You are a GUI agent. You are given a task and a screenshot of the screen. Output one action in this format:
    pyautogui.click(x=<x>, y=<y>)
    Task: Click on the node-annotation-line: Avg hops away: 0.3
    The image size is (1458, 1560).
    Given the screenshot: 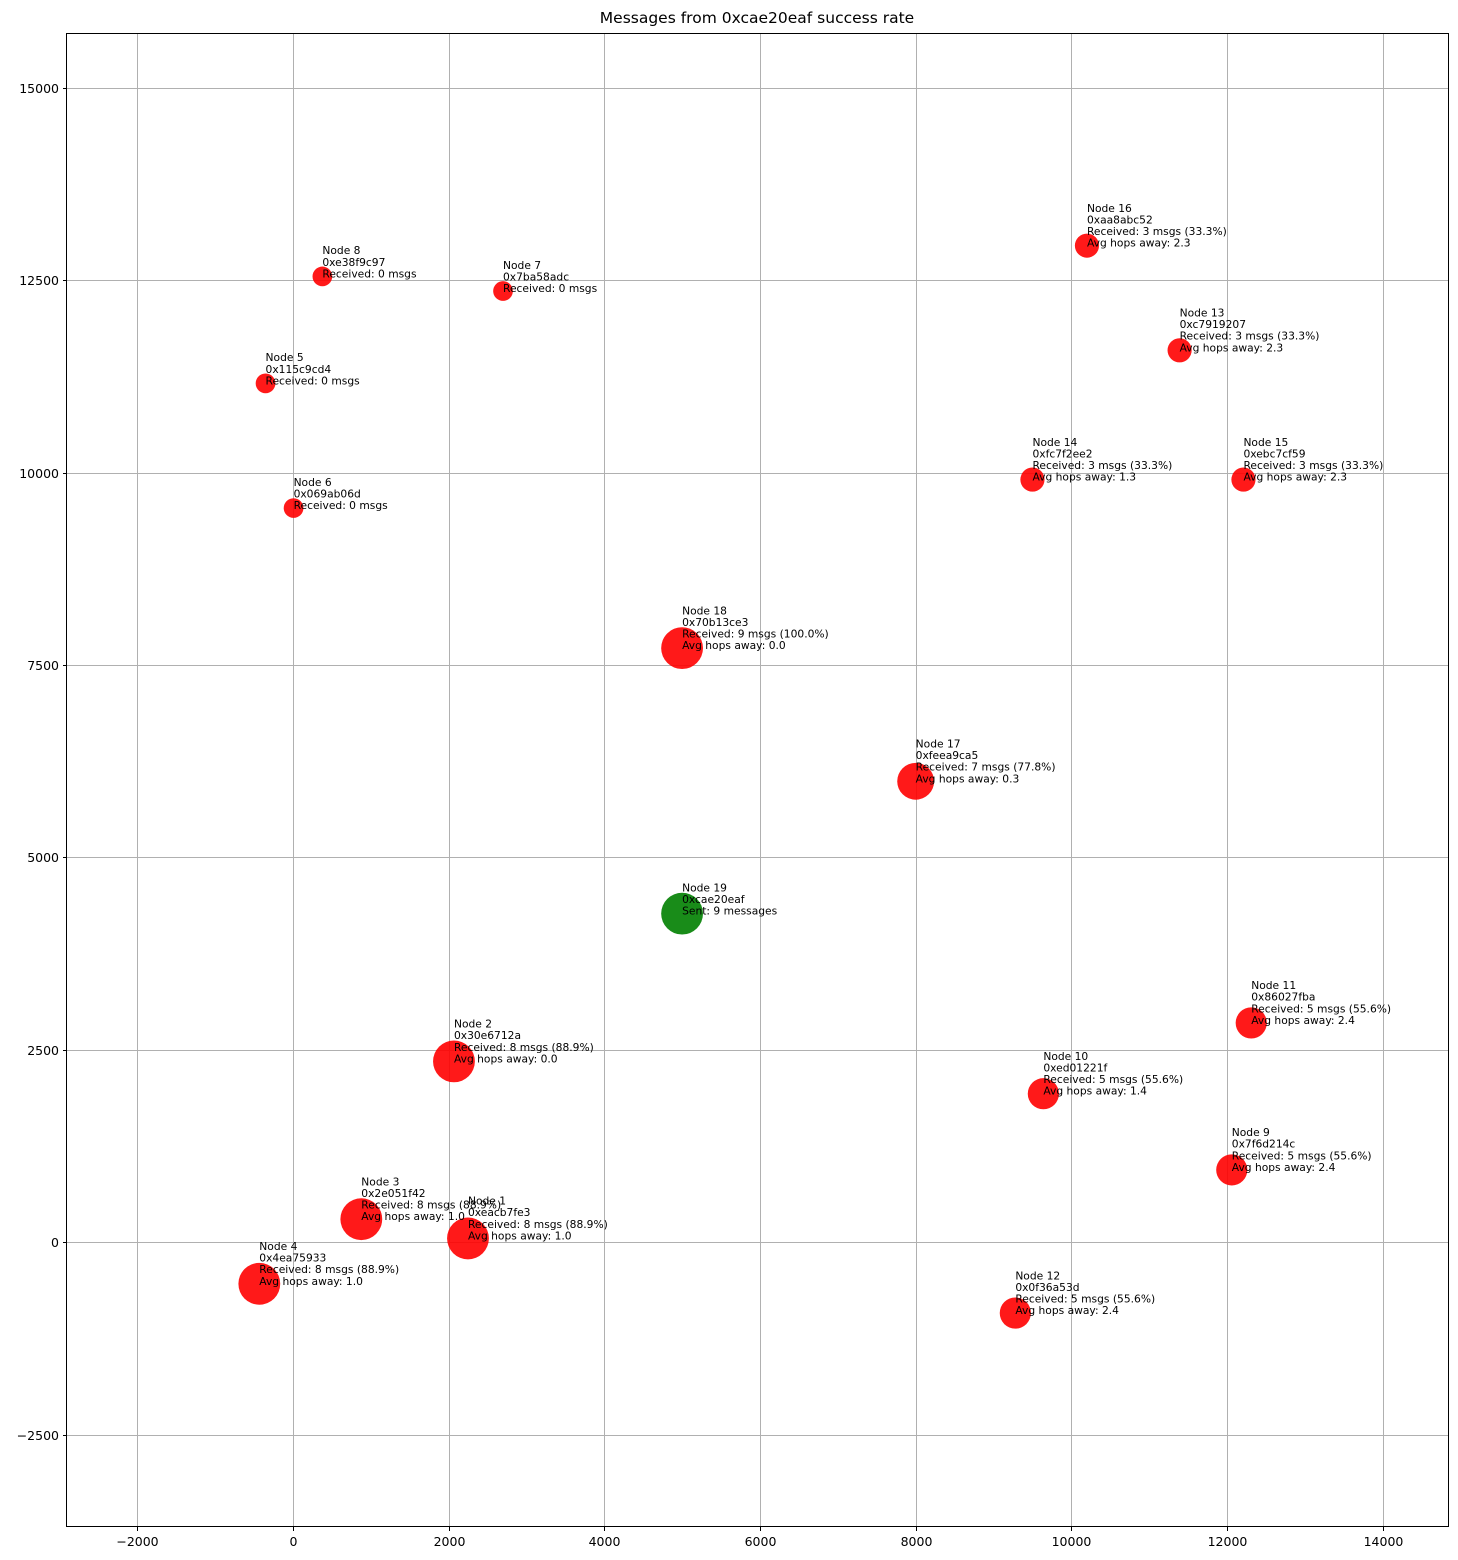 What is the action you would take?
    pyautogui.click(x=968, y=778)
    